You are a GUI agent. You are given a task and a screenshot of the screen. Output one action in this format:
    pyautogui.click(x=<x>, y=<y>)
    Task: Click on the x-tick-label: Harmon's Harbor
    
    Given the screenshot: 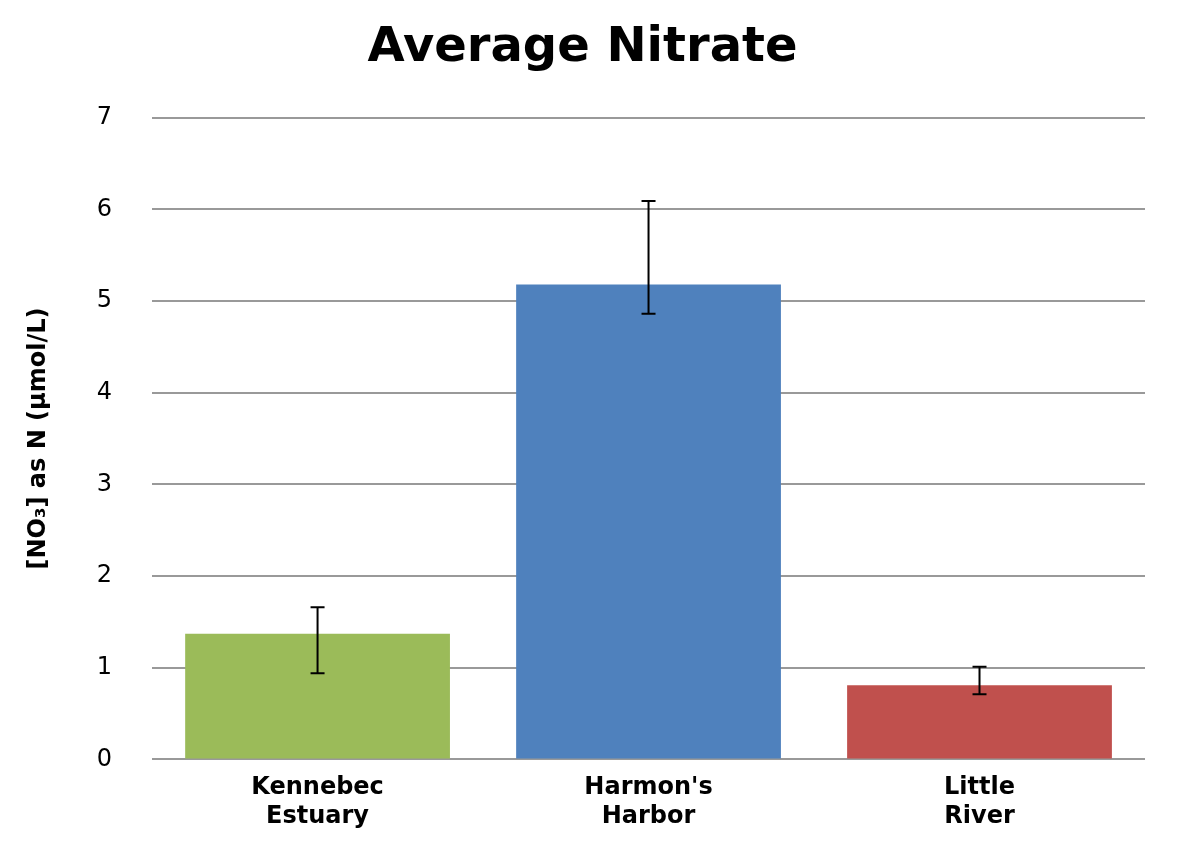 What is the action you would take?
    pyautogui.click(x=648, y=800)
    